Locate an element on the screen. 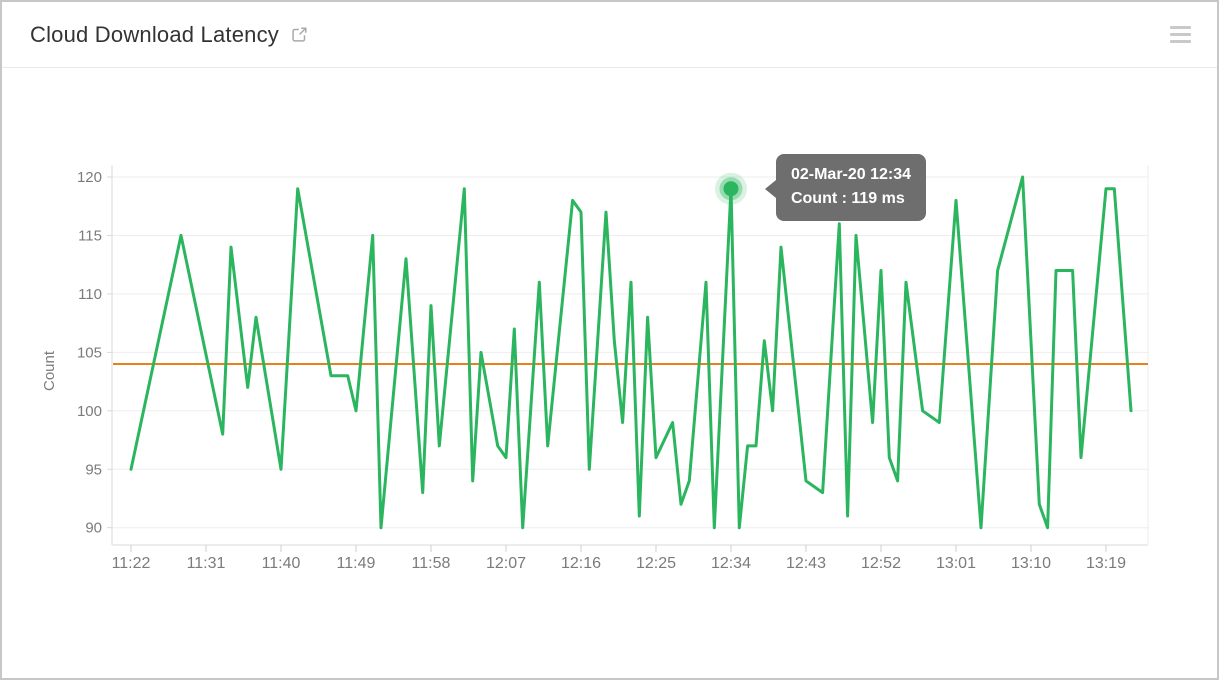 The height and width of the screenshot is (685, 1219). y-tick-label: 100 is located at coordinates (89, 411).